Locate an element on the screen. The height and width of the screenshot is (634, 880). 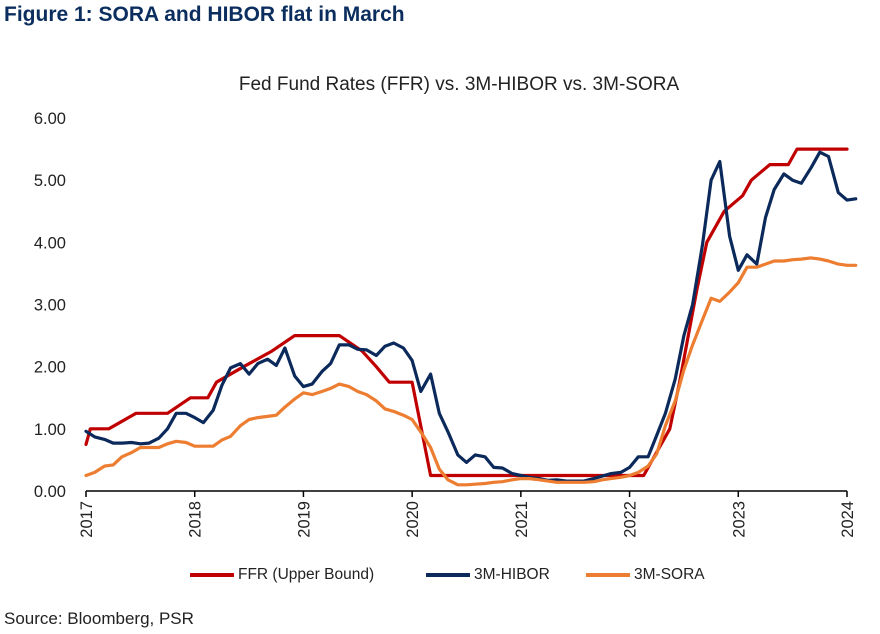
legend-swatch-ffr is located at coordinates (212, 575).